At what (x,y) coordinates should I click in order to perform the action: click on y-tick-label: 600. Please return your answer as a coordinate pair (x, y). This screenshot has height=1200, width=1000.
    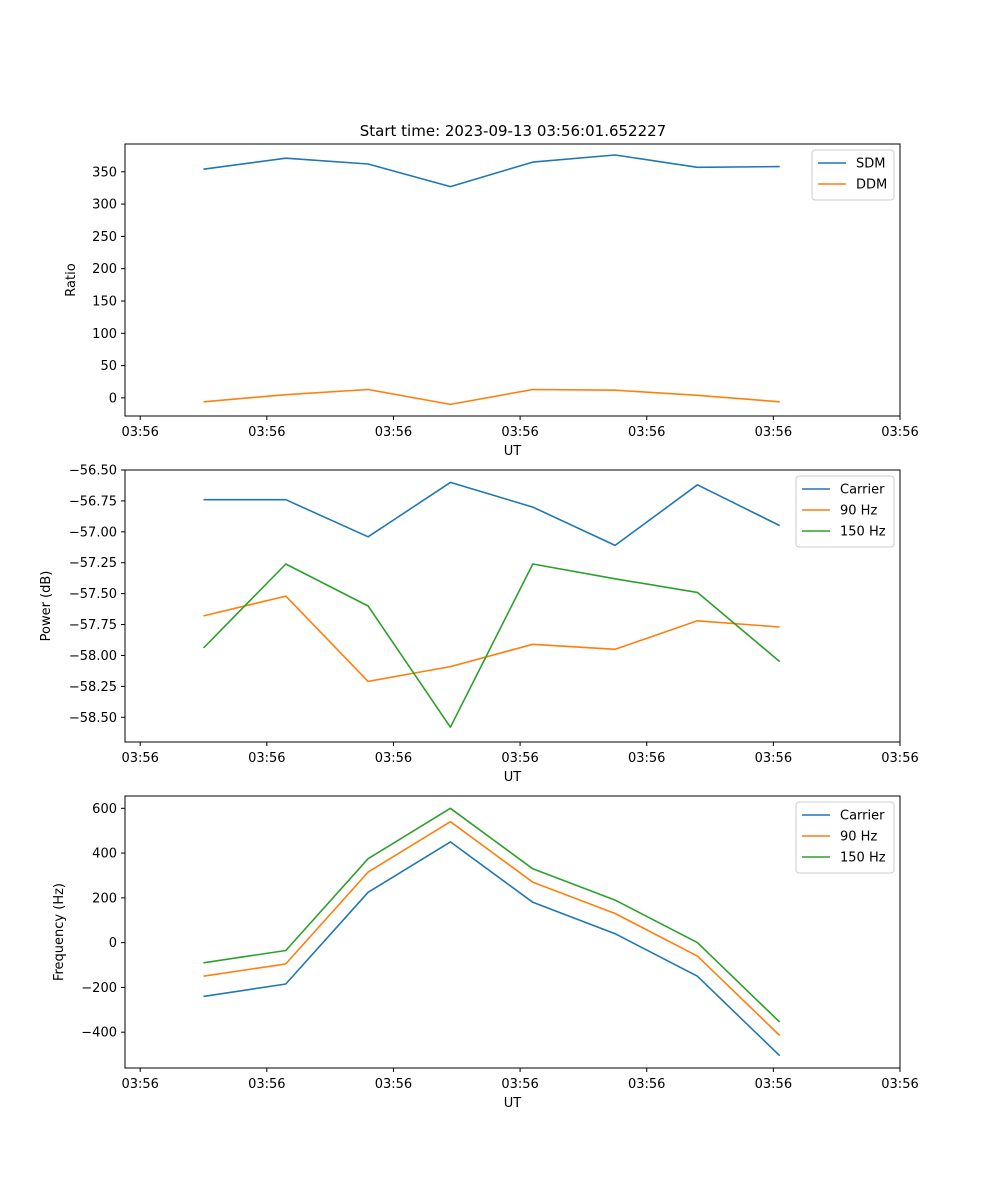
    Looking at the image, I should click on (104, 809).